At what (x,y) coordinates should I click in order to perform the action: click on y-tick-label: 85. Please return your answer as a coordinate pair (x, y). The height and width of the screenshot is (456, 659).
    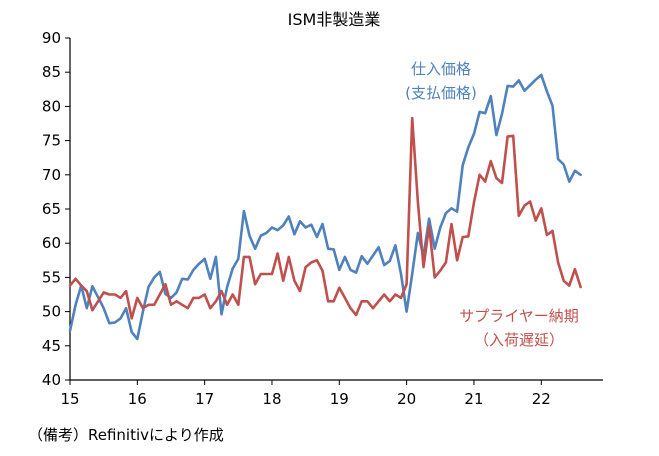
    Looking at the image, I should click on (51, 72).